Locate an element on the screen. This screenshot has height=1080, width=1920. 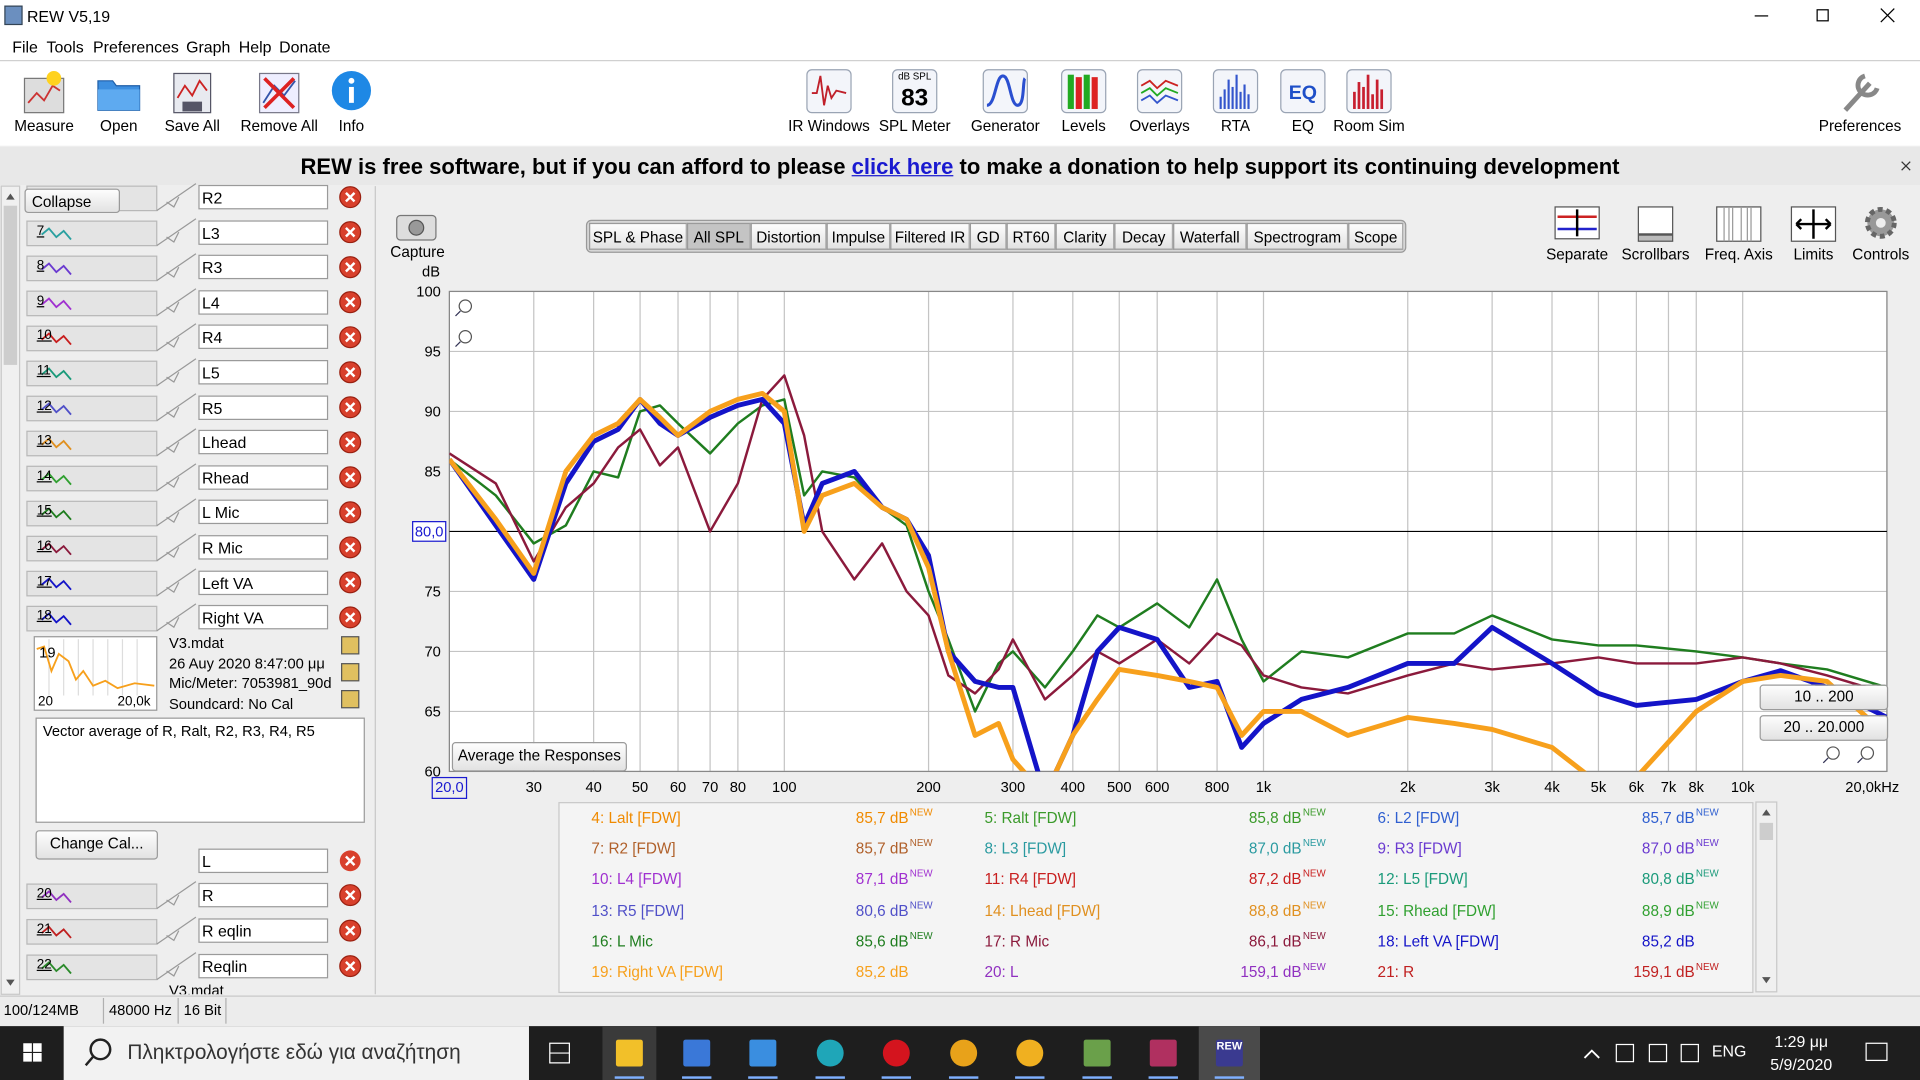
legend-label: 18: Left VA [FDW] is located at coordinates (1438, 942).